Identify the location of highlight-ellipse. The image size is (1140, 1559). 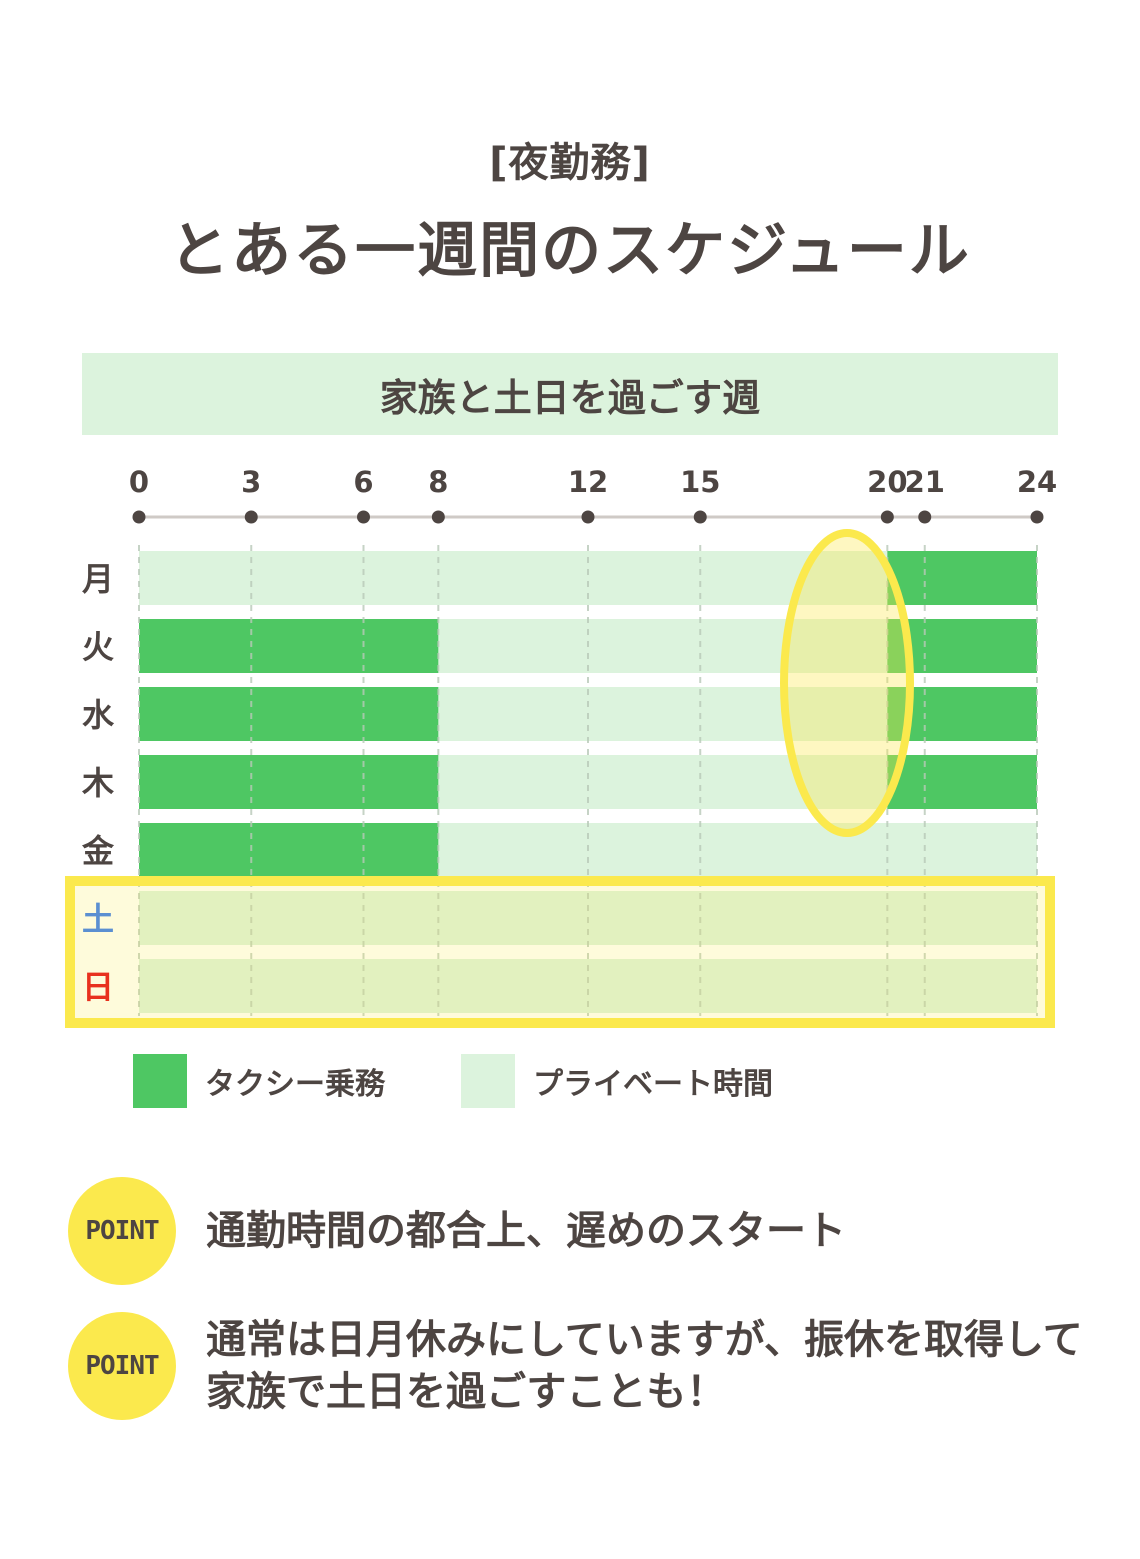
(847, 683).